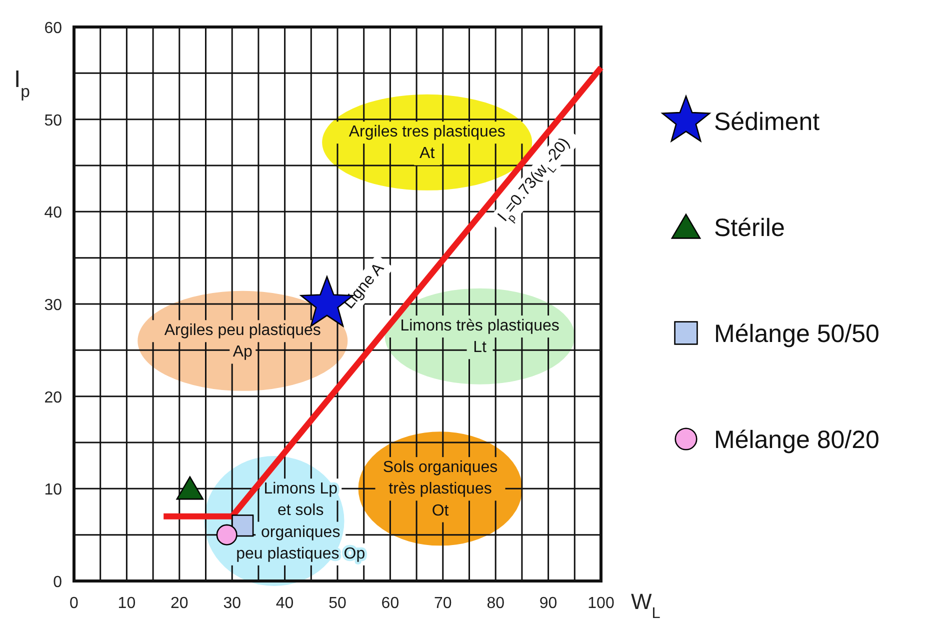 This screenshot has height=628, width=930. What do you see at coordinates (53, 490) in the screenshot?
I see `y-tick-label: 10` at bounding box center [53, 490].